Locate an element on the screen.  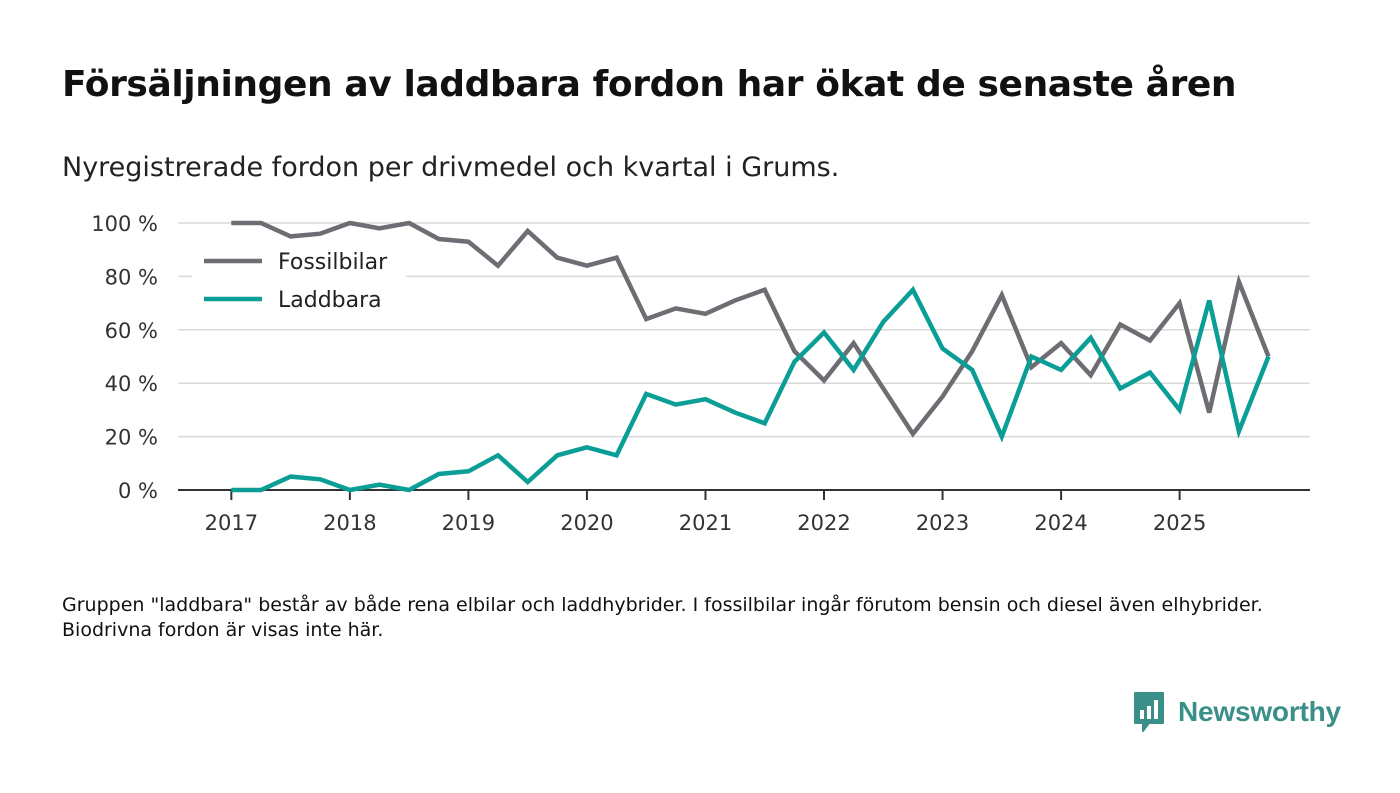
x-tick-label: 2025 is located at coordinates (1179, 523).